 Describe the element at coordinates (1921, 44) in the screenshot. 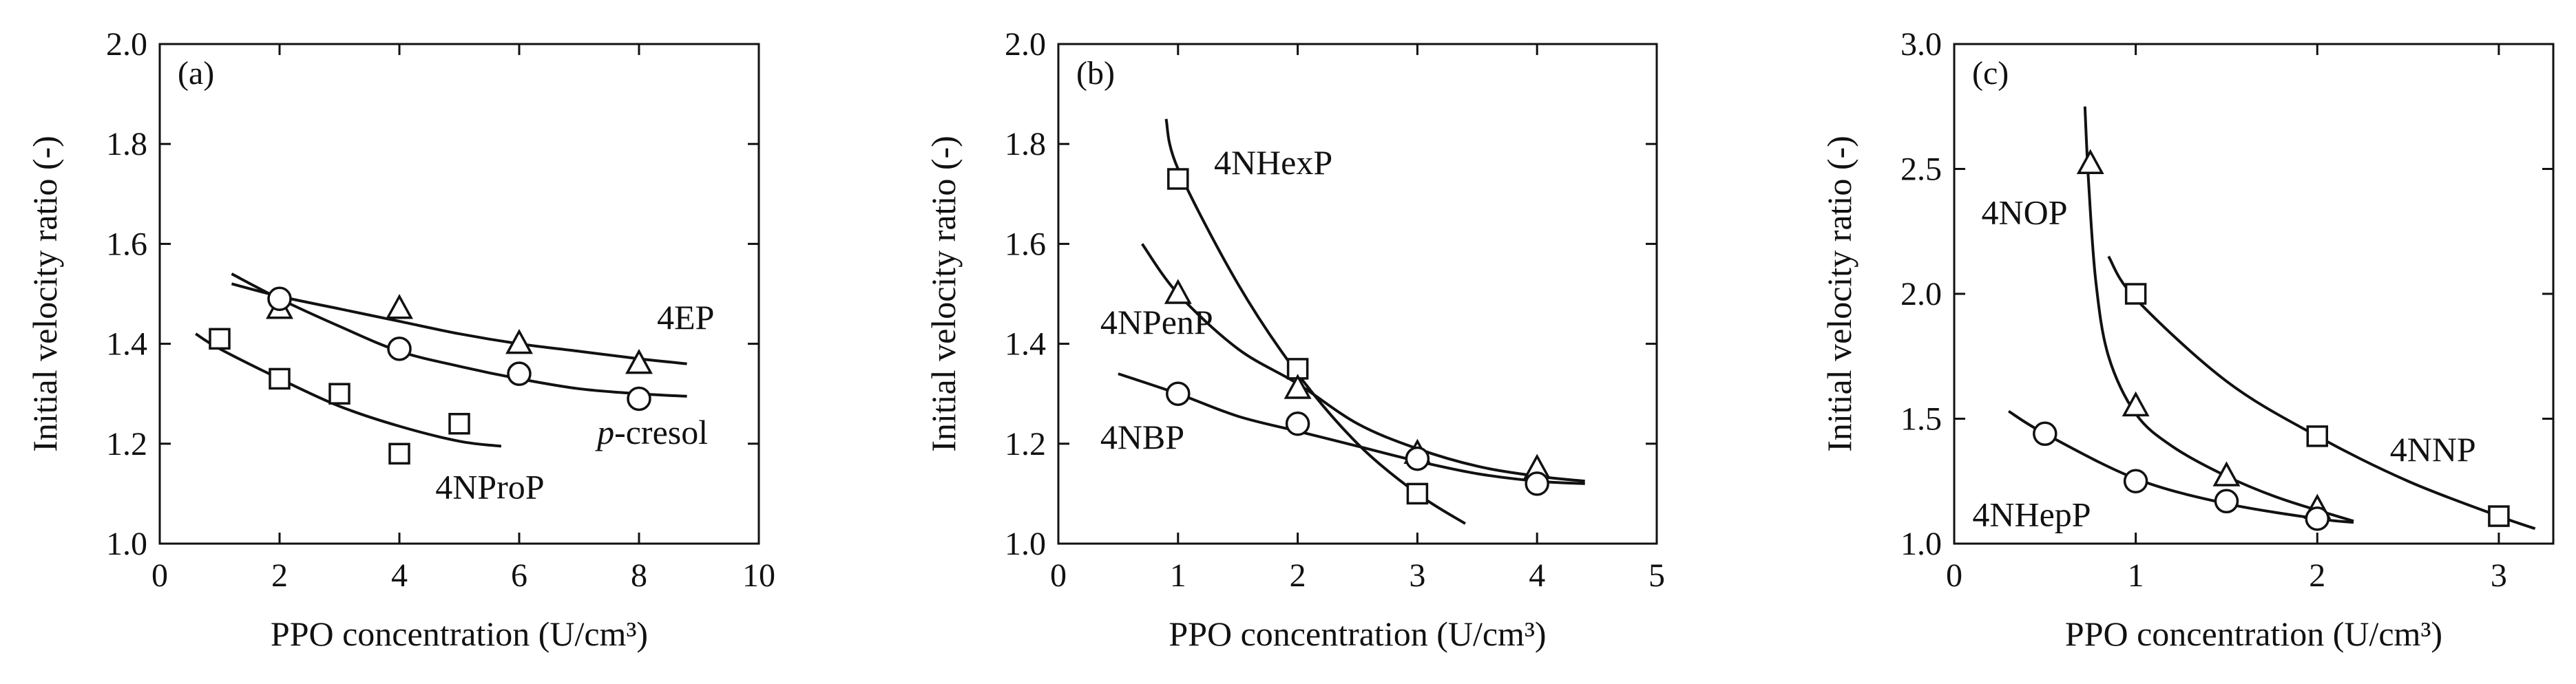

I see `y-tick-label: 3.0` at that location.